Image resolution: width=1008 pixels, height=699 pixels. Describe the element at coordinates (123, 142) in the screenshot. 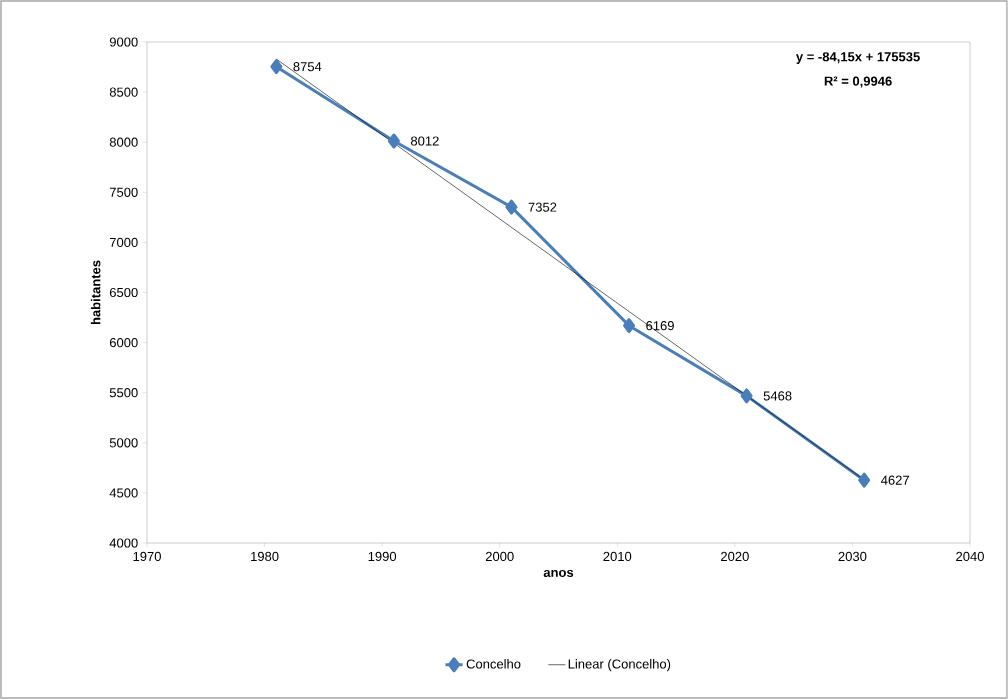

I see `y-tick-label: 8000` at that location.